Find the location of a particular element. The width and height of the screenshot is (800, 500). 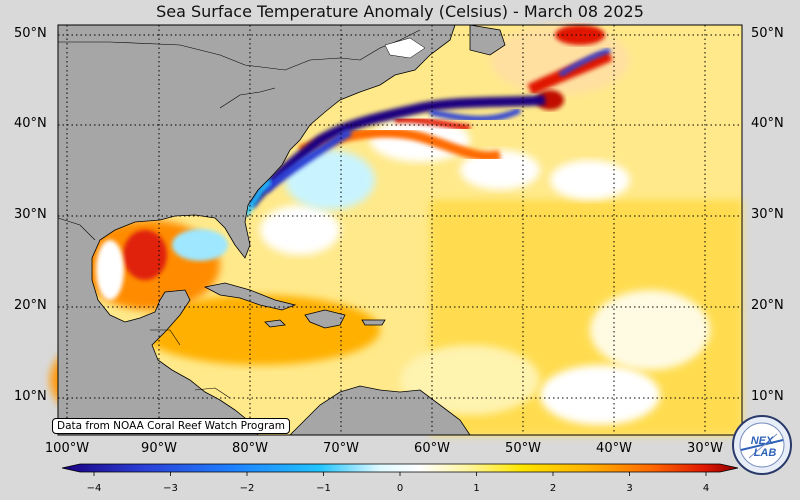

colorbar-tick-label: −1 is located at coordinates (323, 488).